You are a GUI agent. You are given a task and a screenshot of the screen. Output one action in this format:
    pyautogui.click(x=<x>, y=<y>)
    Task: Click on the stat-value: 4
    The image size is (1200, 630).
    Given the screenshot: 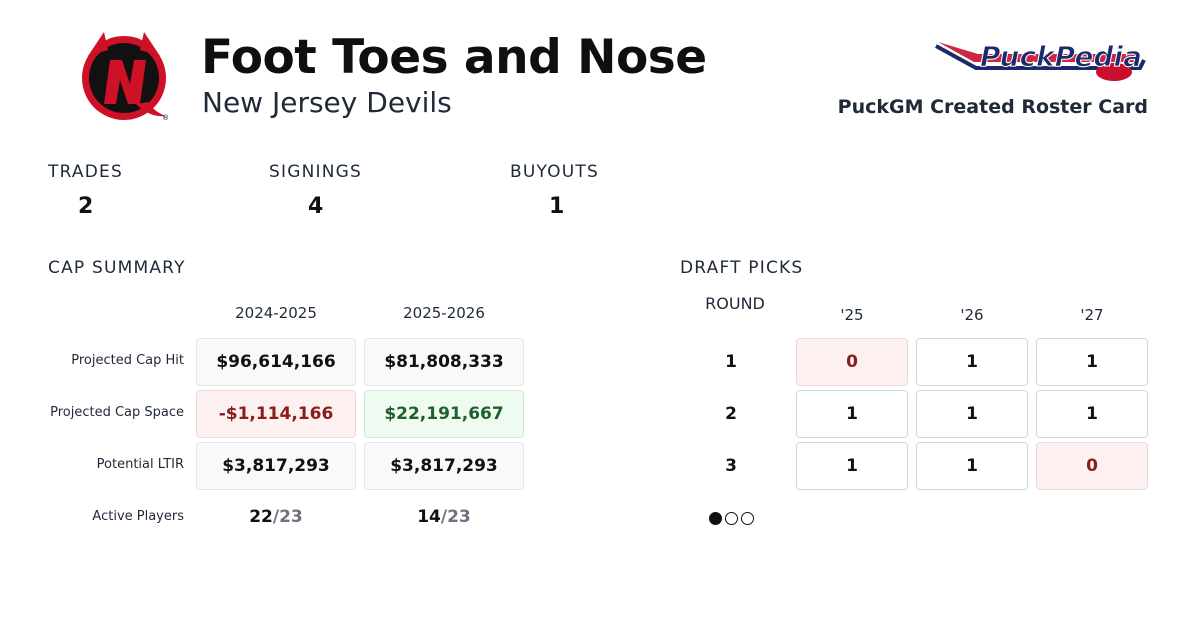 What is the action you would take?
    pyautogui.click(x=316, y=206)
    